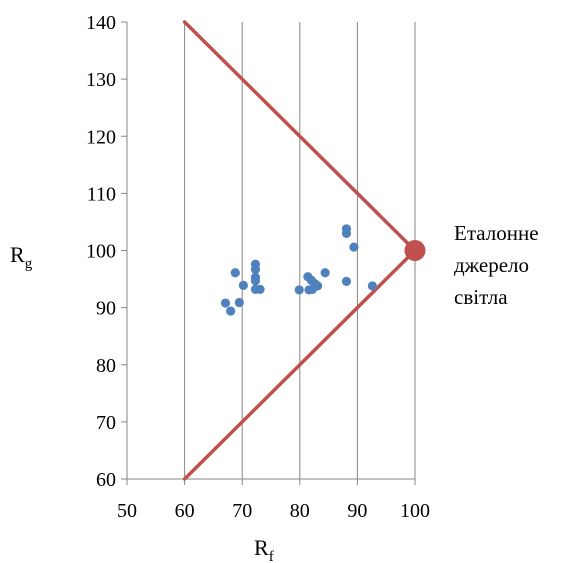  I want to click on x-tick-label-50: 50, so click(127, 511).